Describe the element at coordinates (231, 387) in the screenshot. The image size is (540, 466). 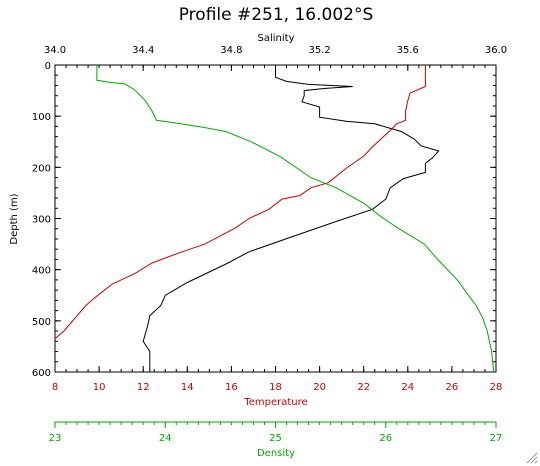
I see `temperature-tick-label: 16` at that location.